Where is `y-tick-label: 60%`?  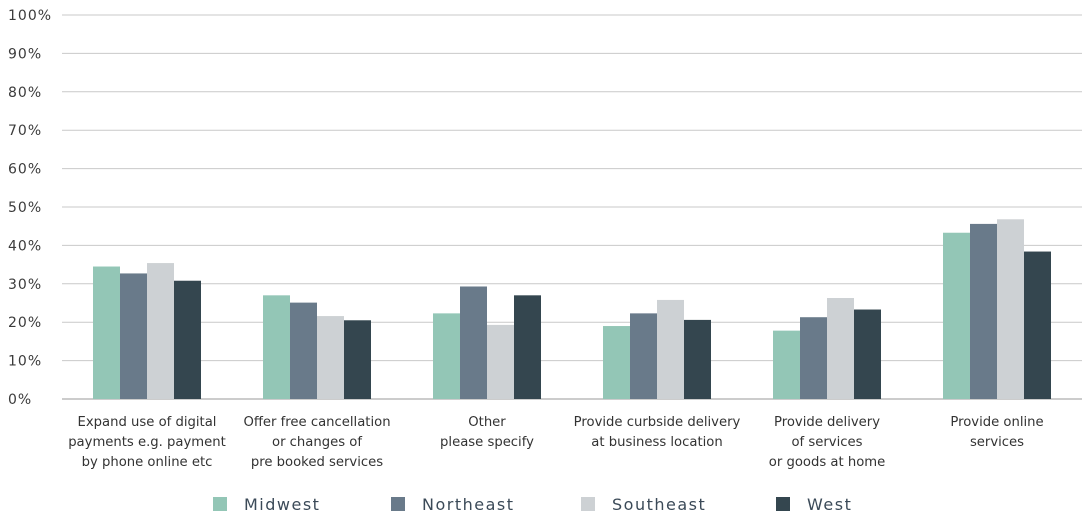 y-tick-label: 60% is located at coordinates (25, 170).